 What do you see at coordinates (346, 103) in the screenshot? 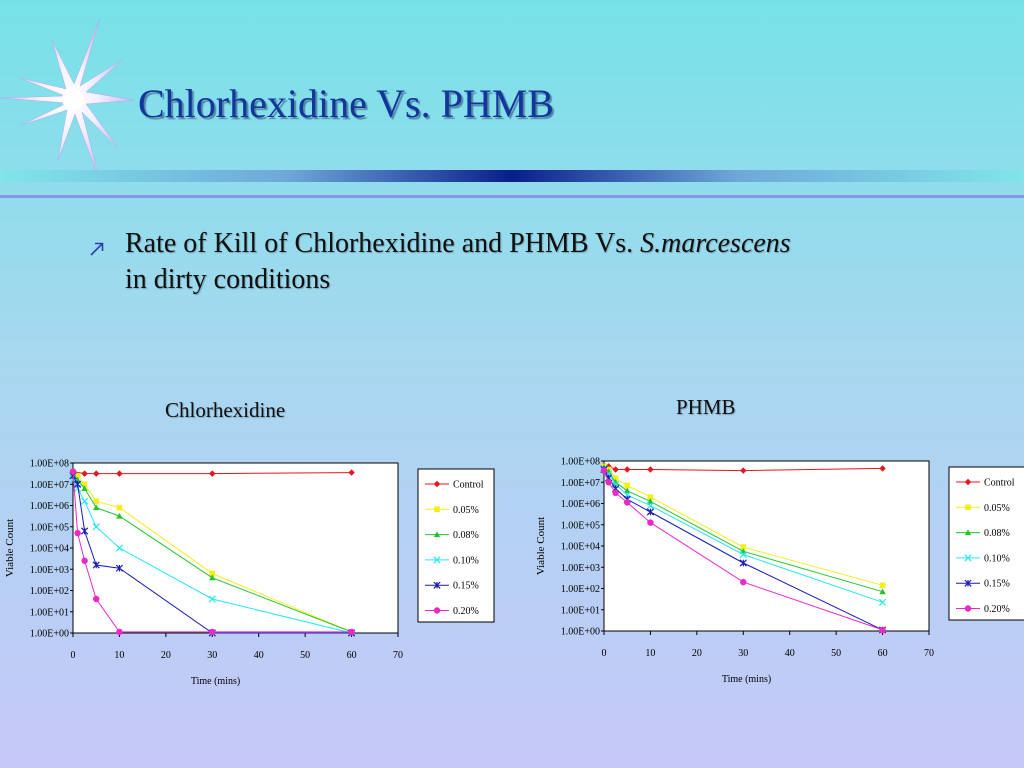
I see `slide-title: Chlorhexidine Vs. PHMB` at bounding box center [346, 103].